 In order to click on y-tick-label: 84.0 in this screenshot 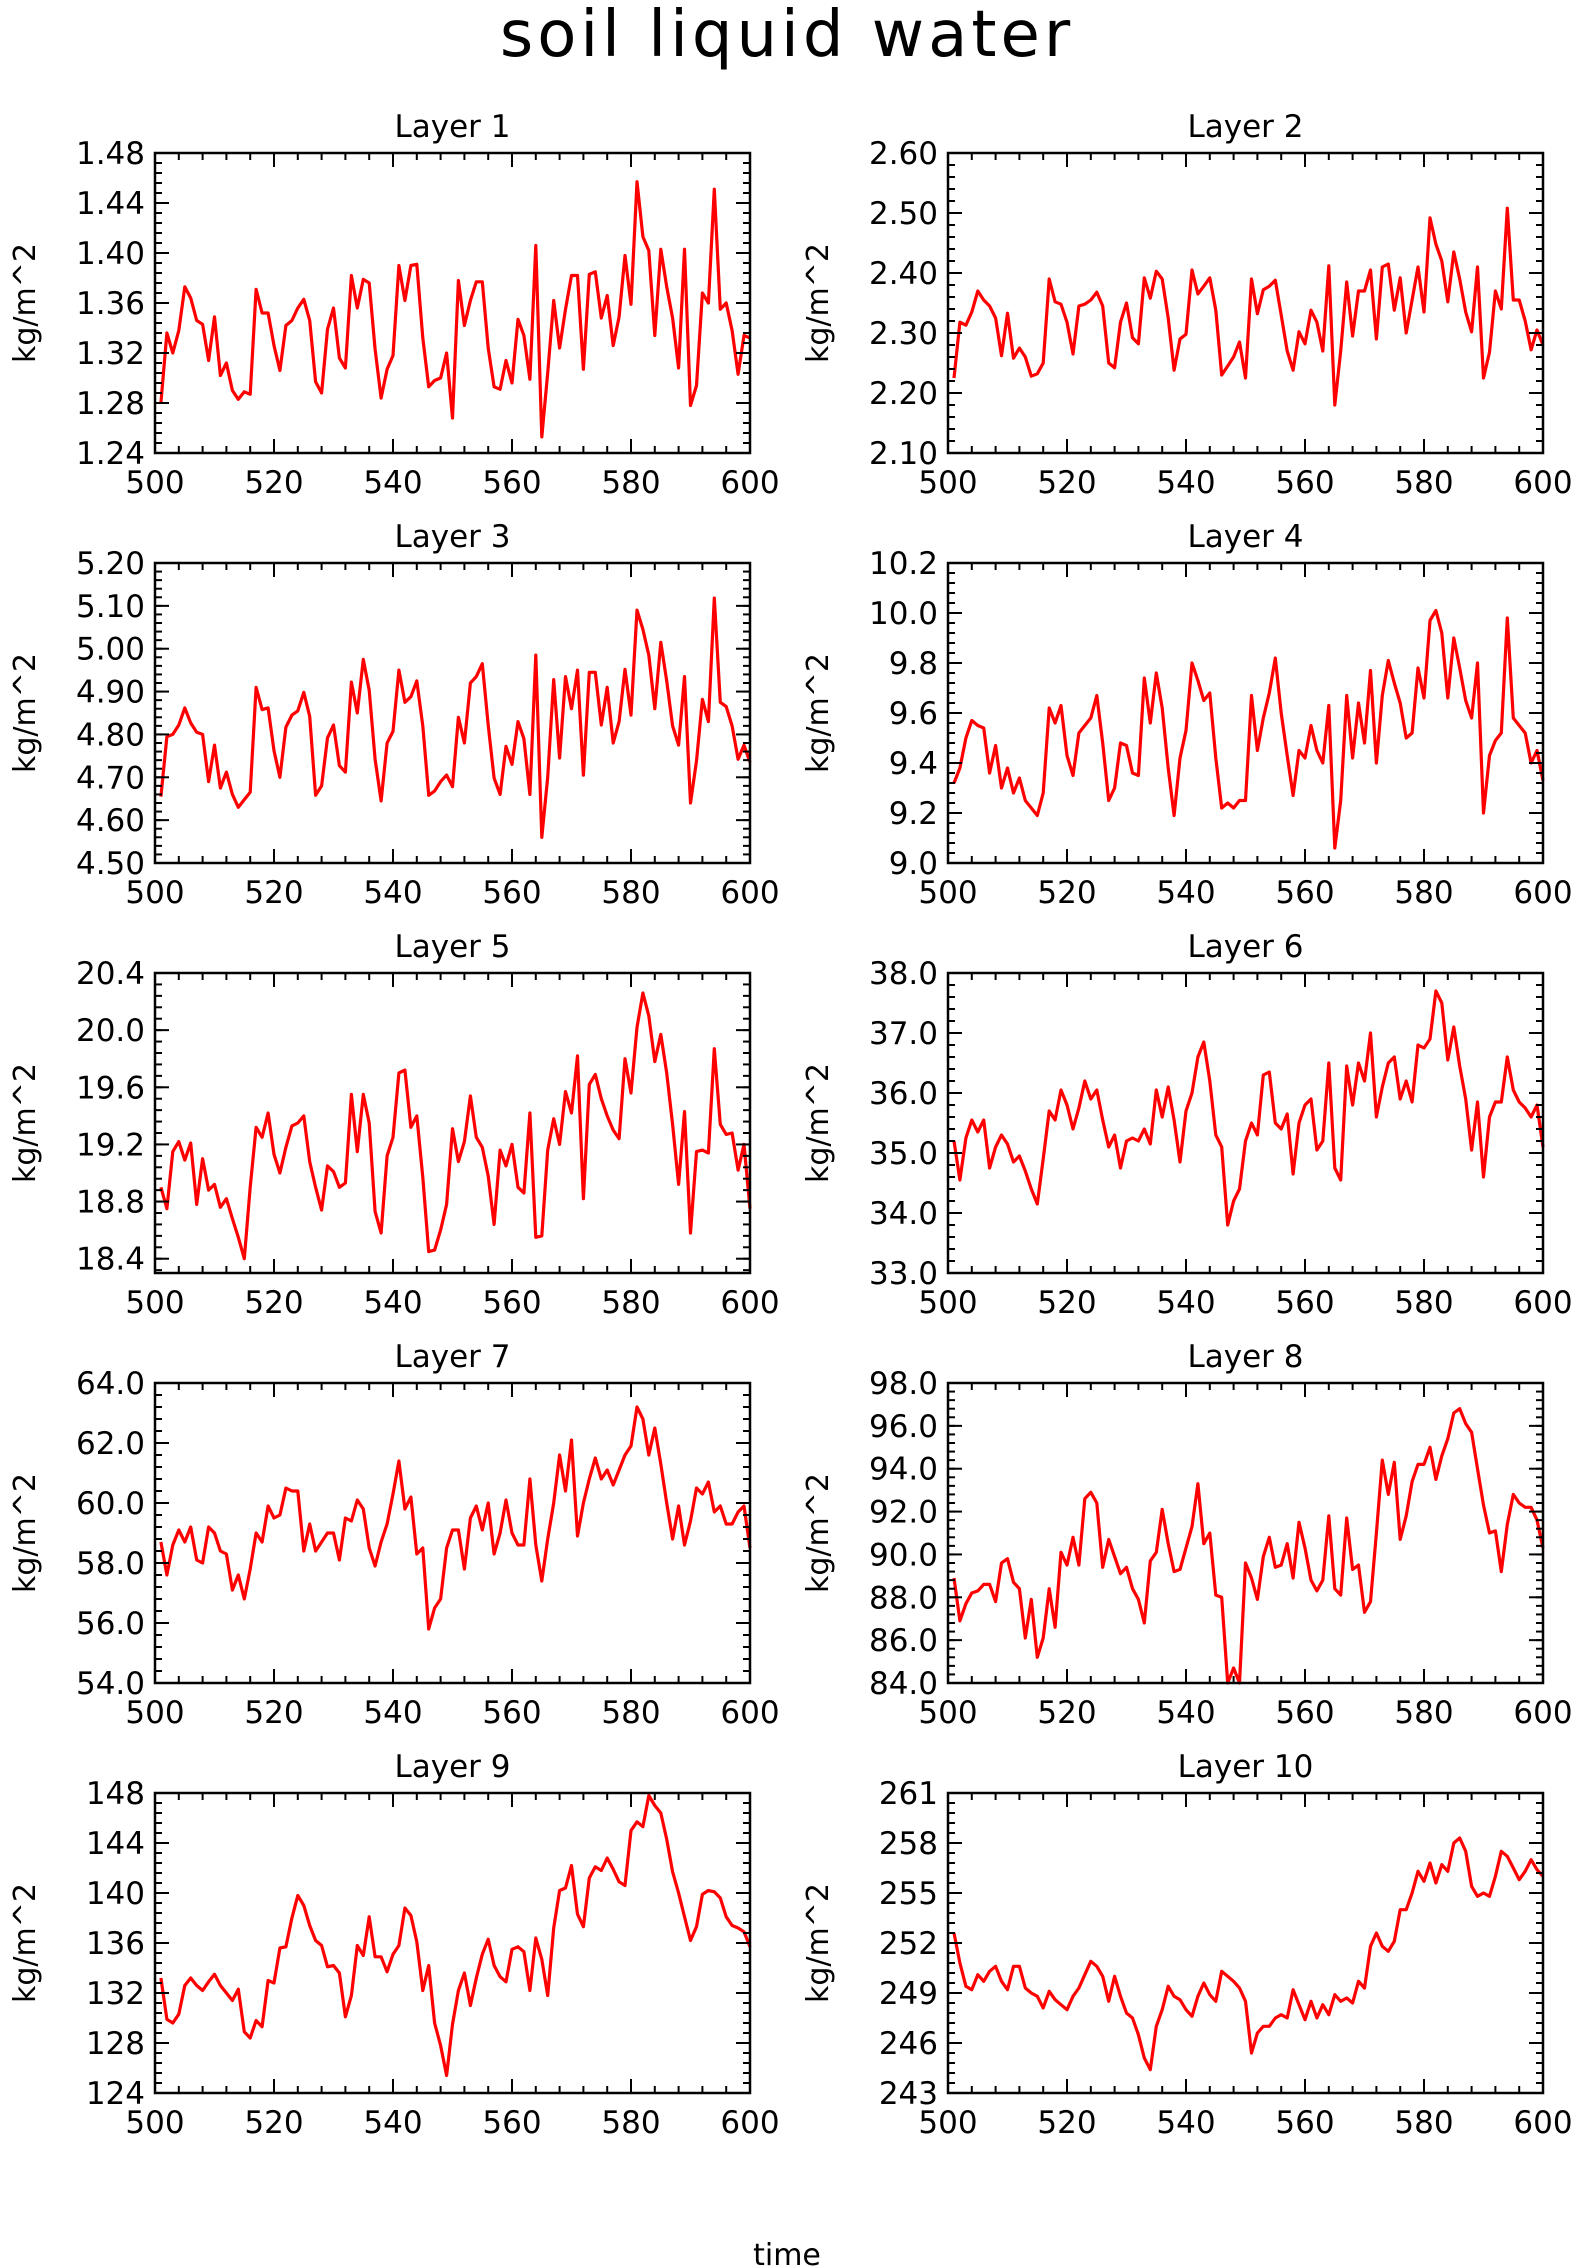, I will do `click(903, 1684)`.